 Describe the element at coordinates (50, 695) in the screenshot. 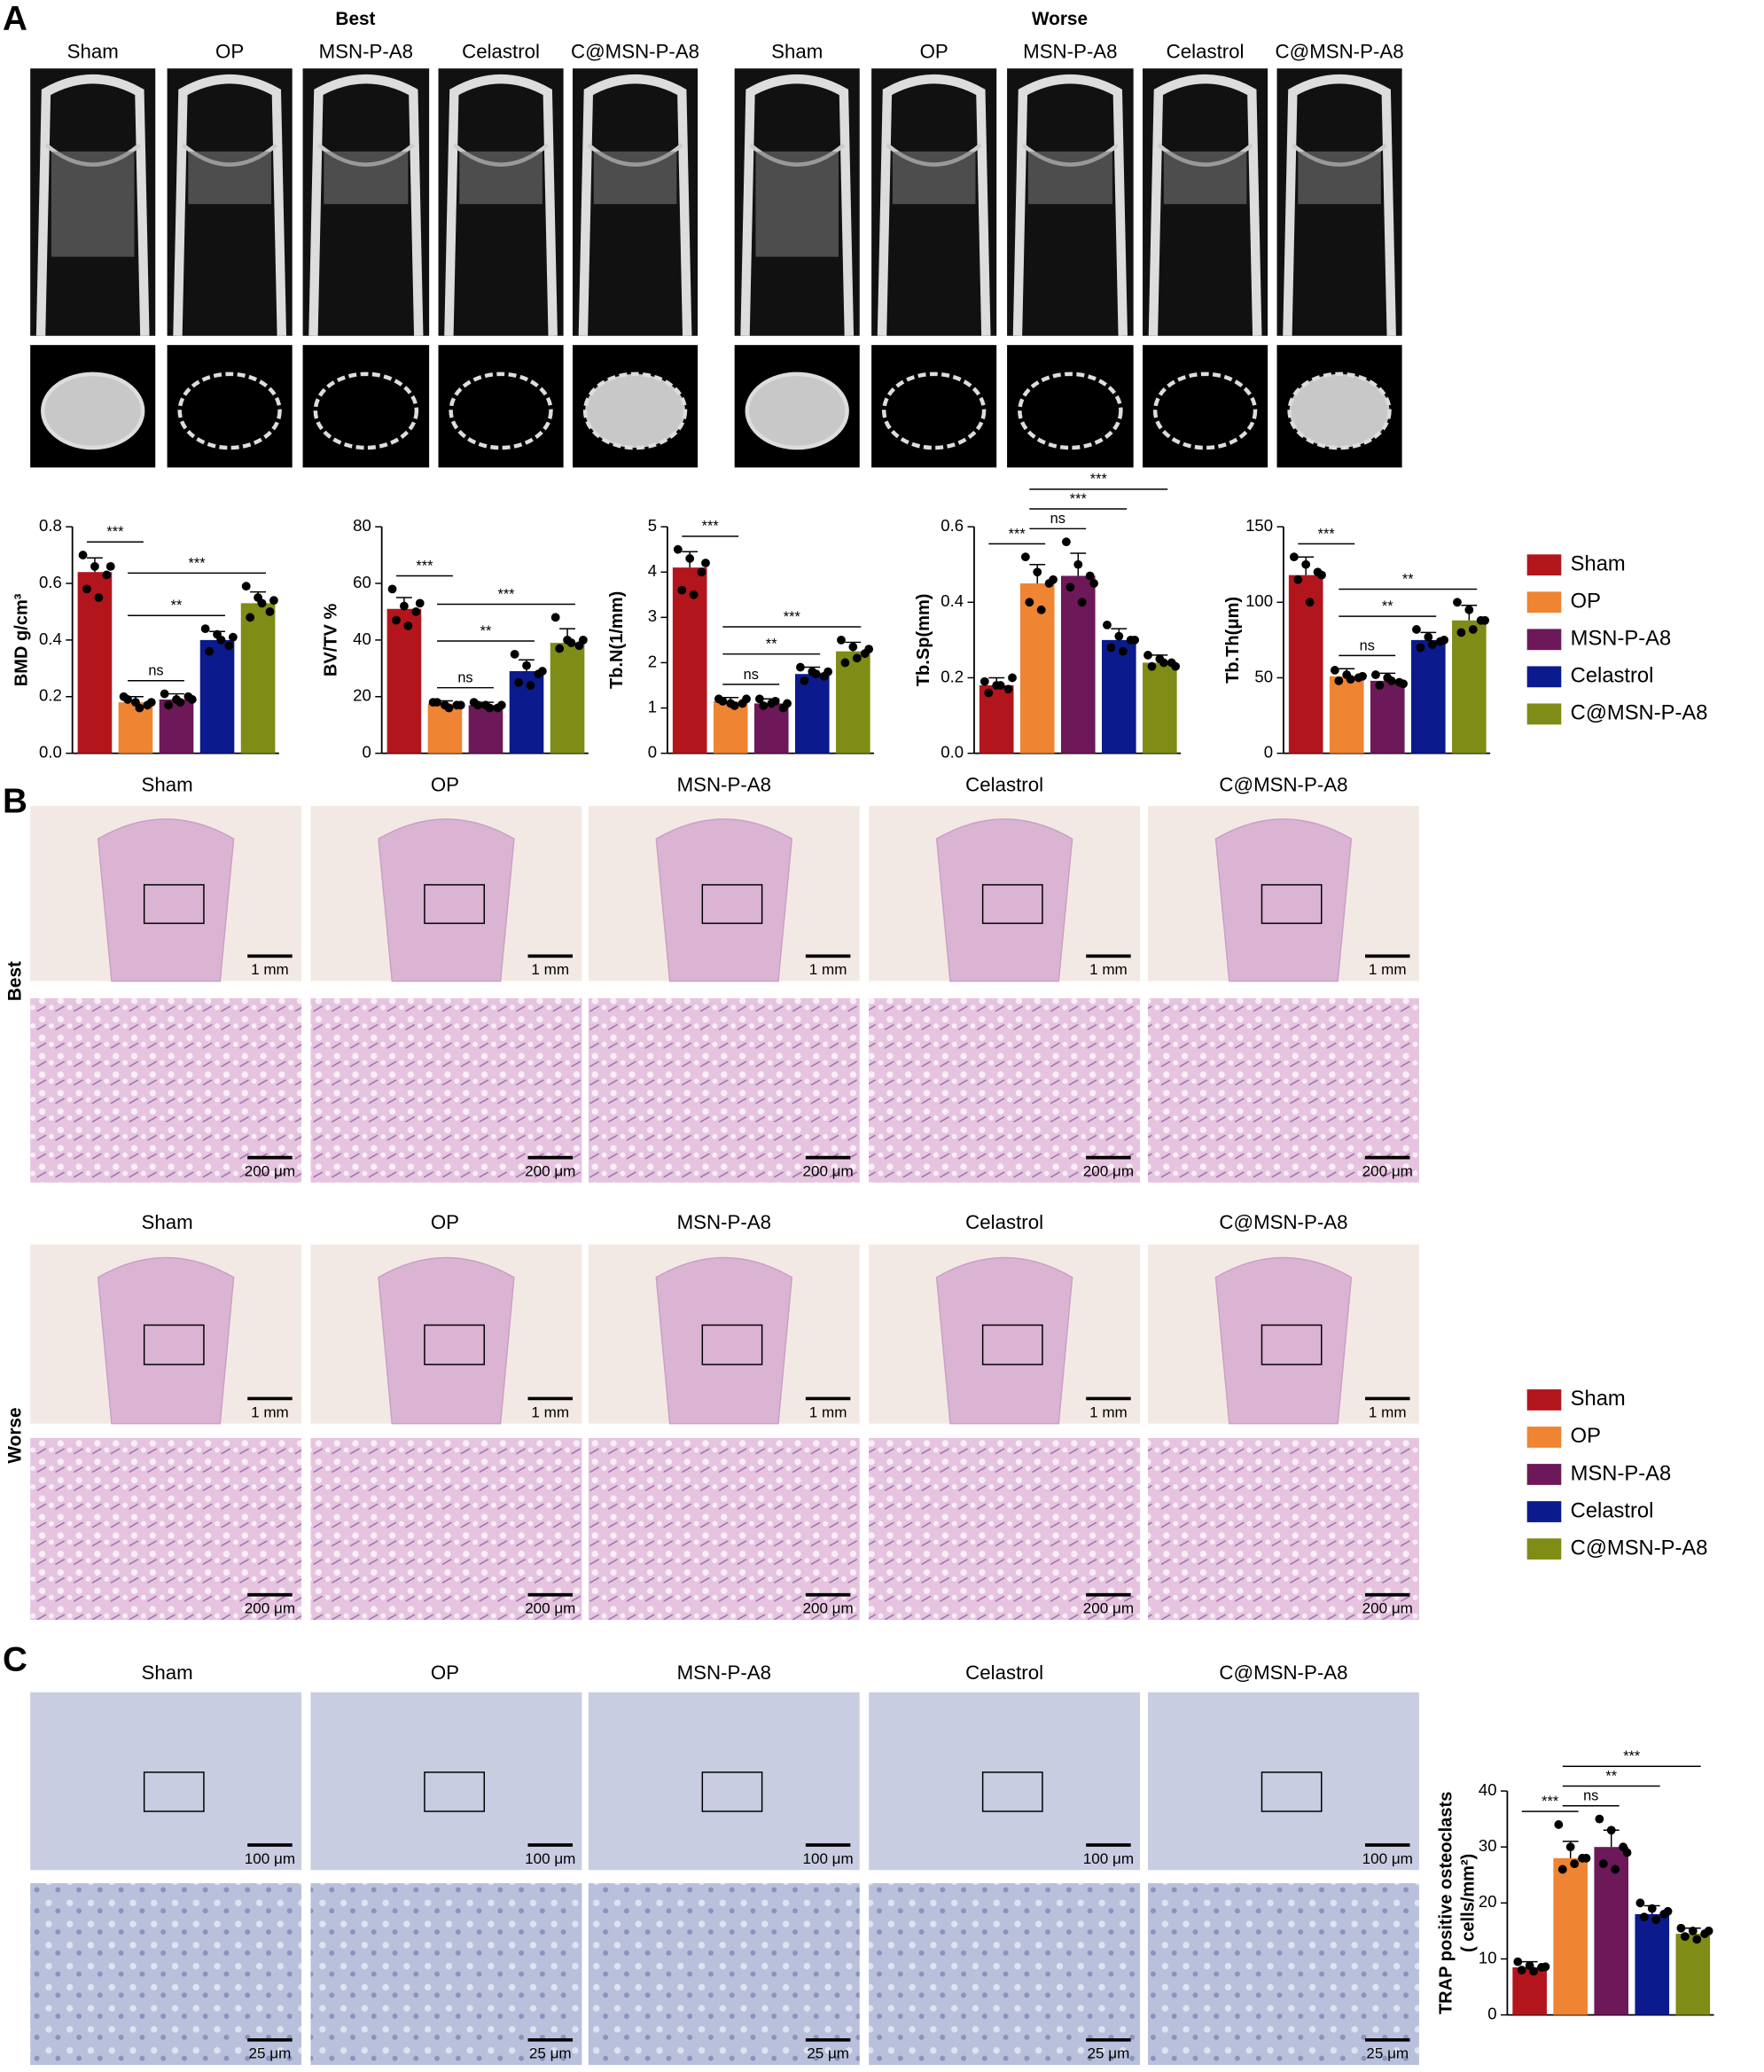

I see `y-tick-label: 0.2` at that location.